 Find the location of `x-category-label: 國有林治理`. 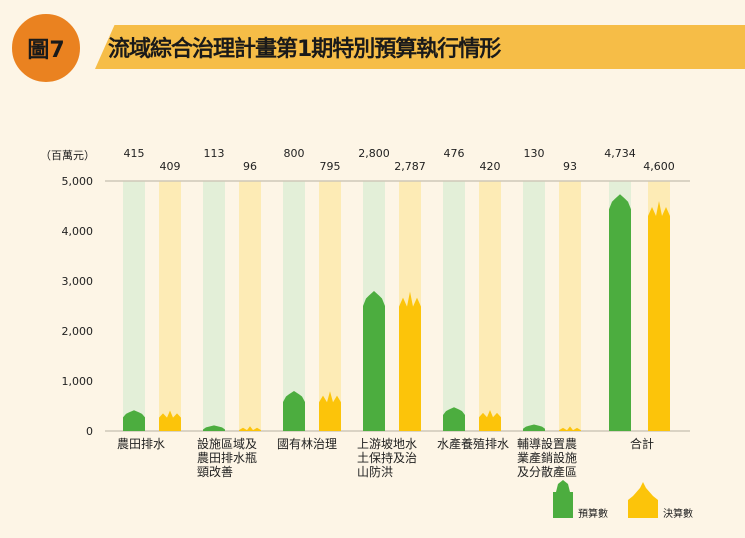

x-category-label: 國有林治理 is located at coordinates (307, 444).